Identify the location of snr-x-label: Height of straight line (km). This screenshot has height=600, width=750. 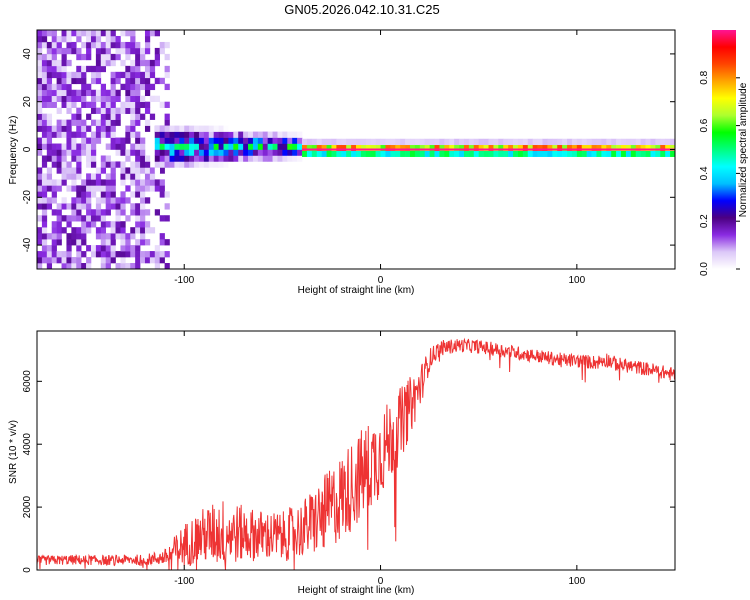
(356, 590).